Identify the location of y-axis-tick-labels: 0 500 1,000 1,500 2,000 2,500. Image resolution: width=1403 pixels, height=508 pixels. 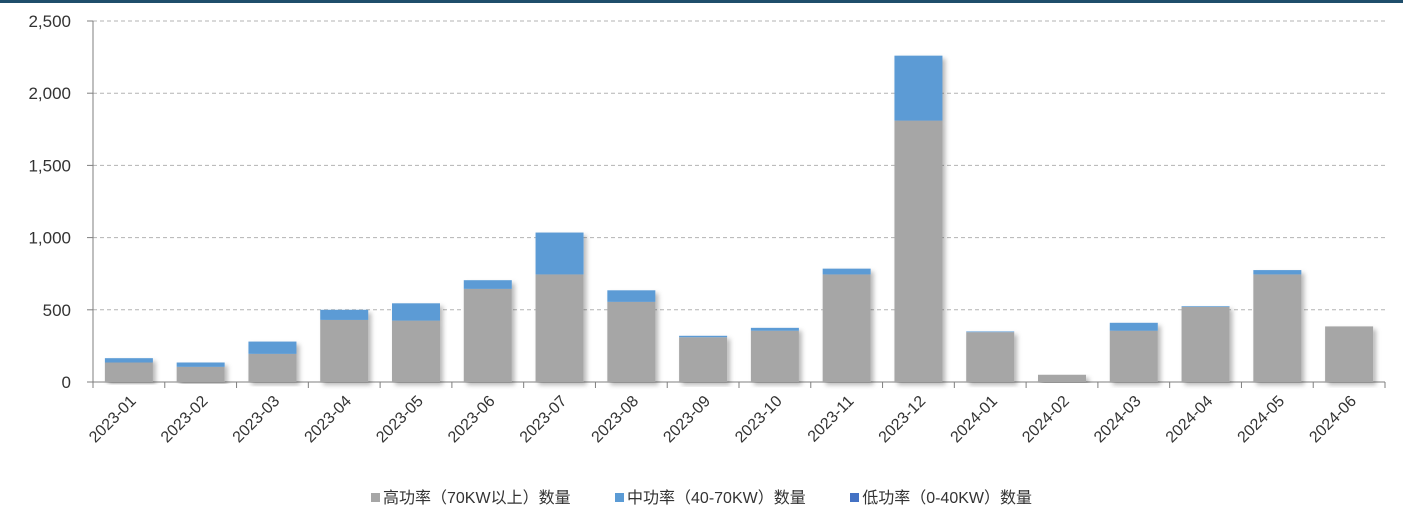
(49, 202).